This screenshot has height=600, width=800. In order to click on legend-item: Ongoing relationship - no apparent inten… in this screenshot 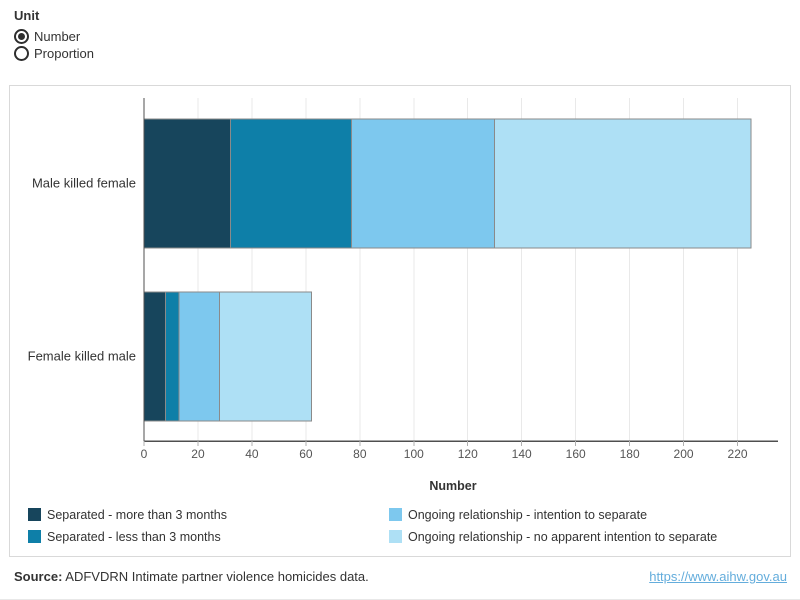, I will do `click(553, 536)`.